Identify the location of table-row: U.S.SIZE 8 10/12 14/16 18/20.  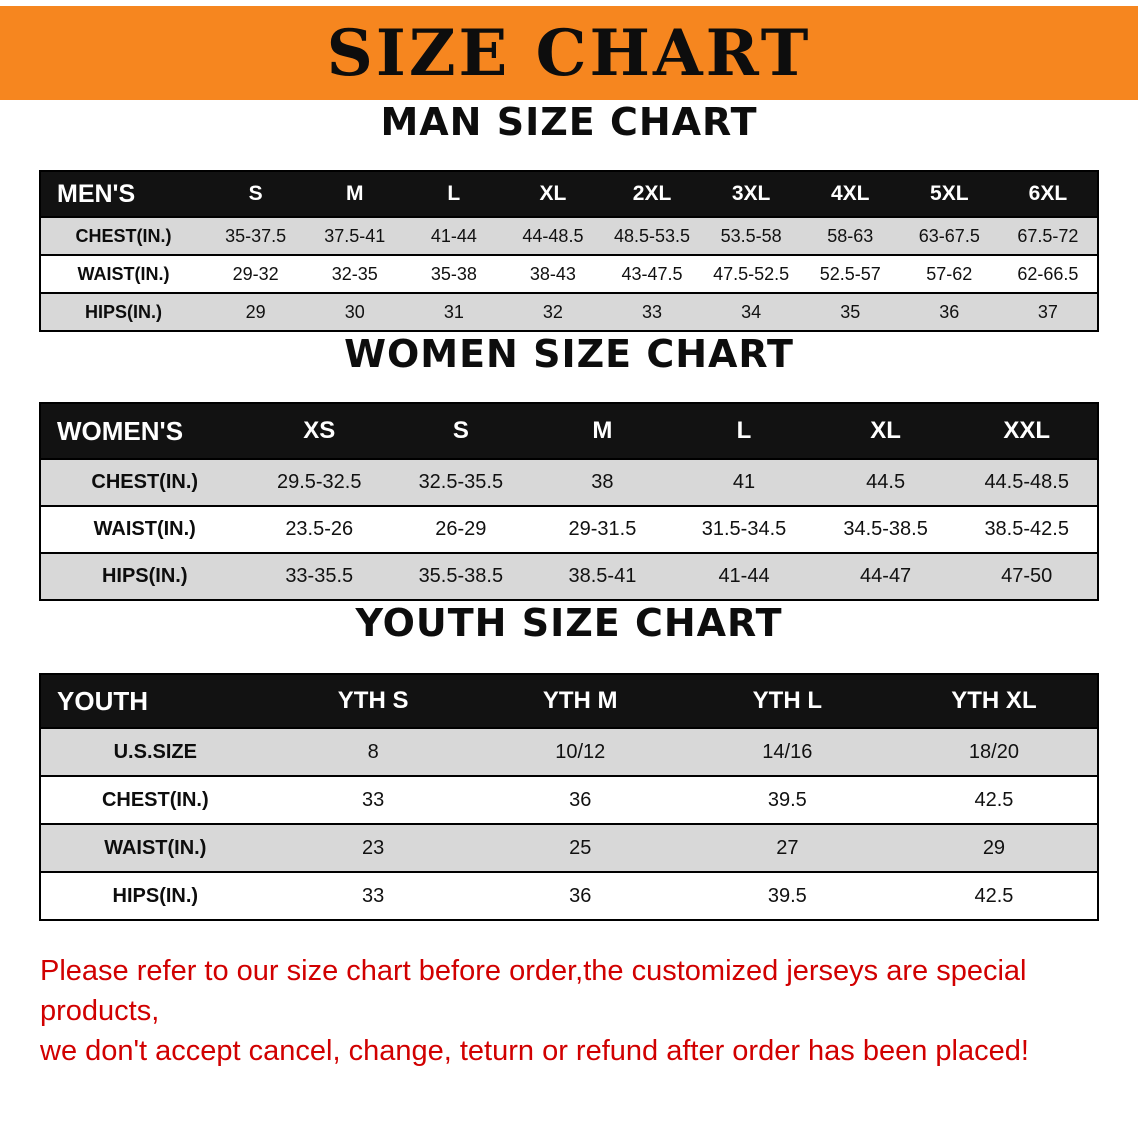
(569, 752).